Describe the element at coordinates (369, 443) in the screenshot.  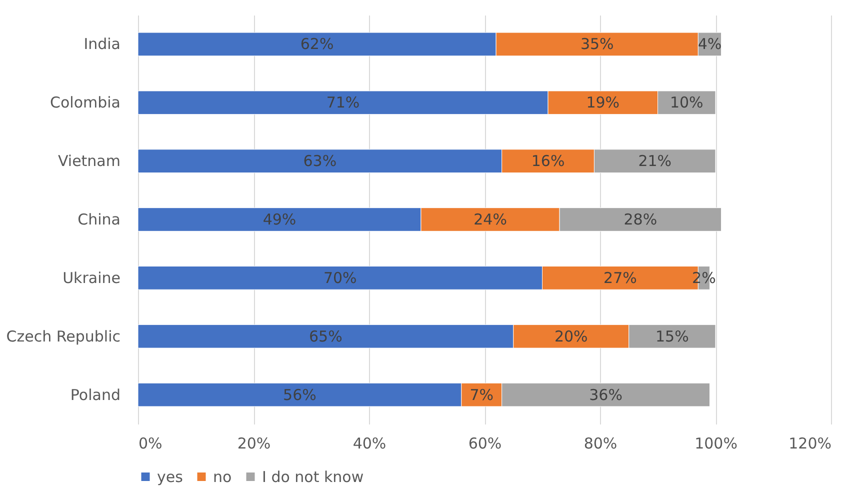
I see `x-tick-label: 40%` at that location.